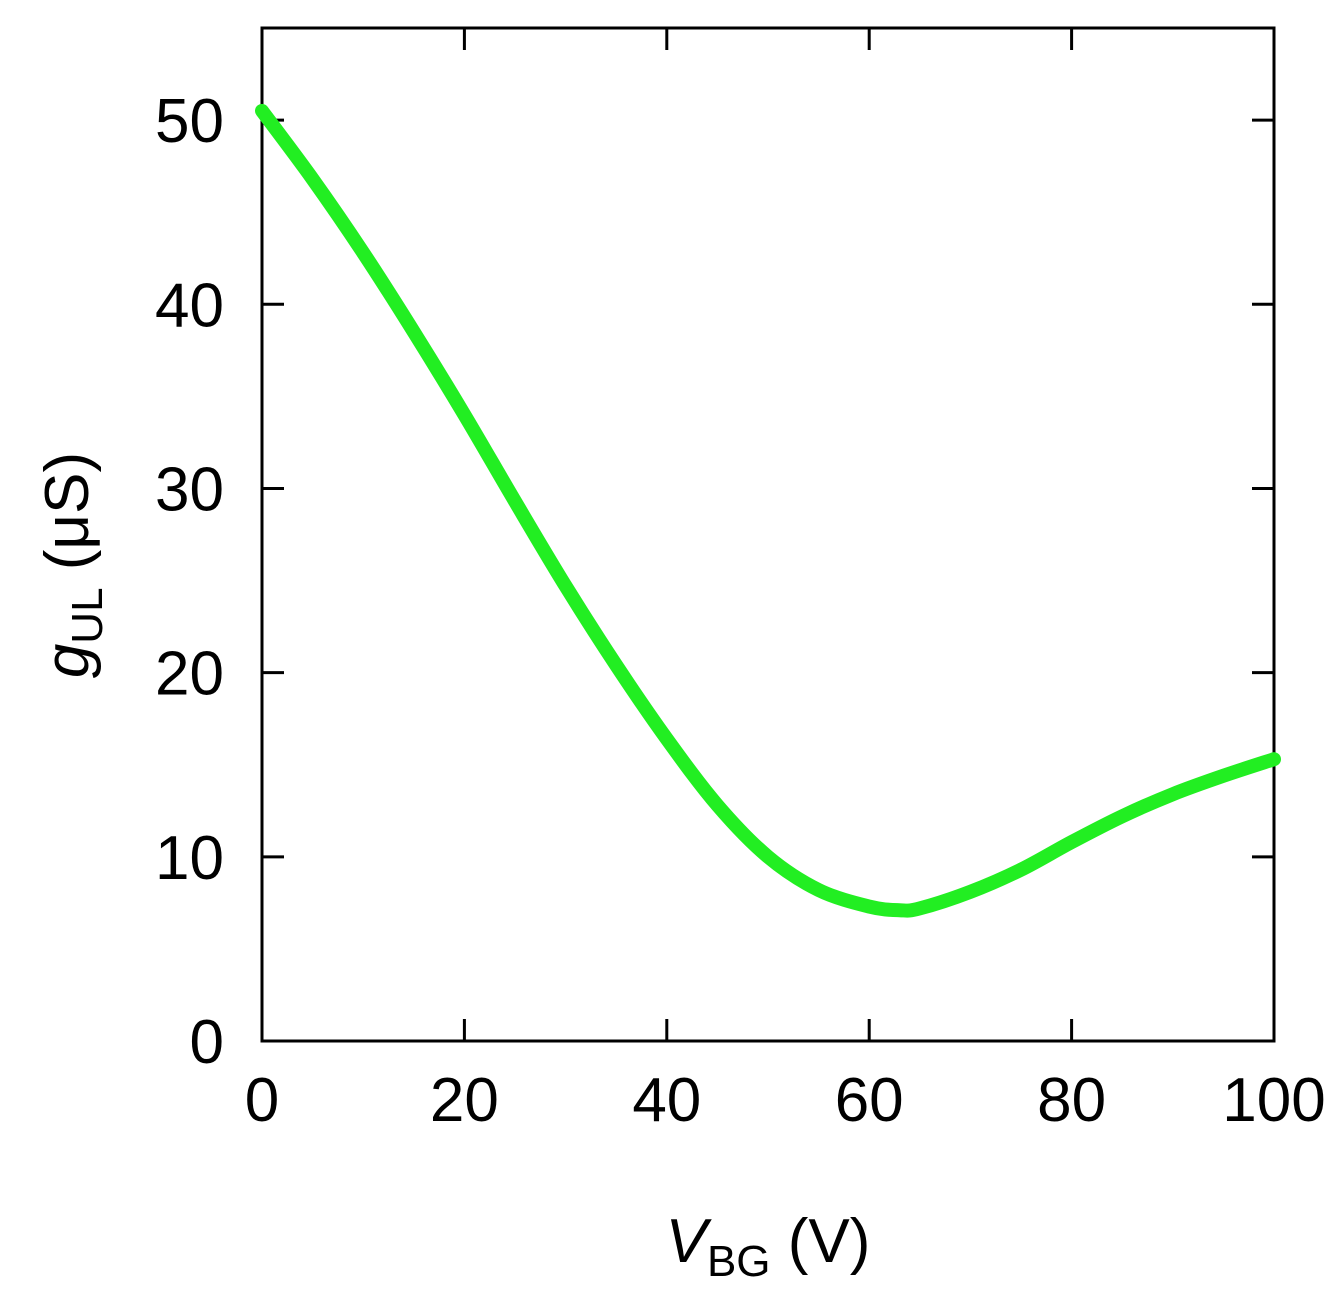 The width and height of the screenshot is (1339, 1309). What do you see at coordinates (262, 1100) in the screenshot?
I see `x-tick-label: 0` at bounding box center [262, 1100].